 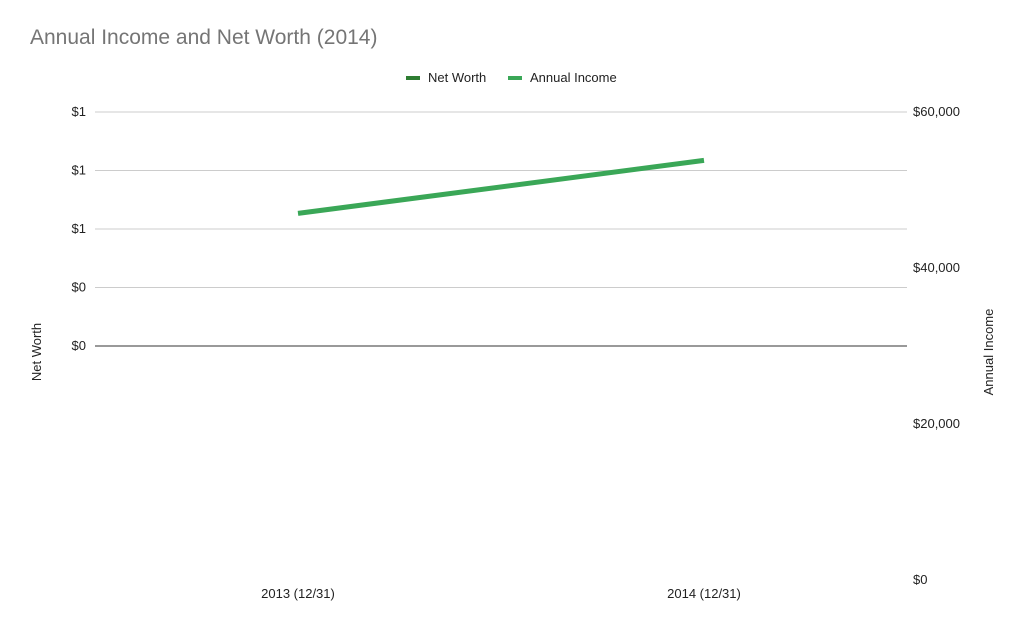 What do you see at coordinates (204, 37) in the screenshot?
I see `chart-title: Annual Income and Net Worth (2014)` at bounding box center [204, 37].